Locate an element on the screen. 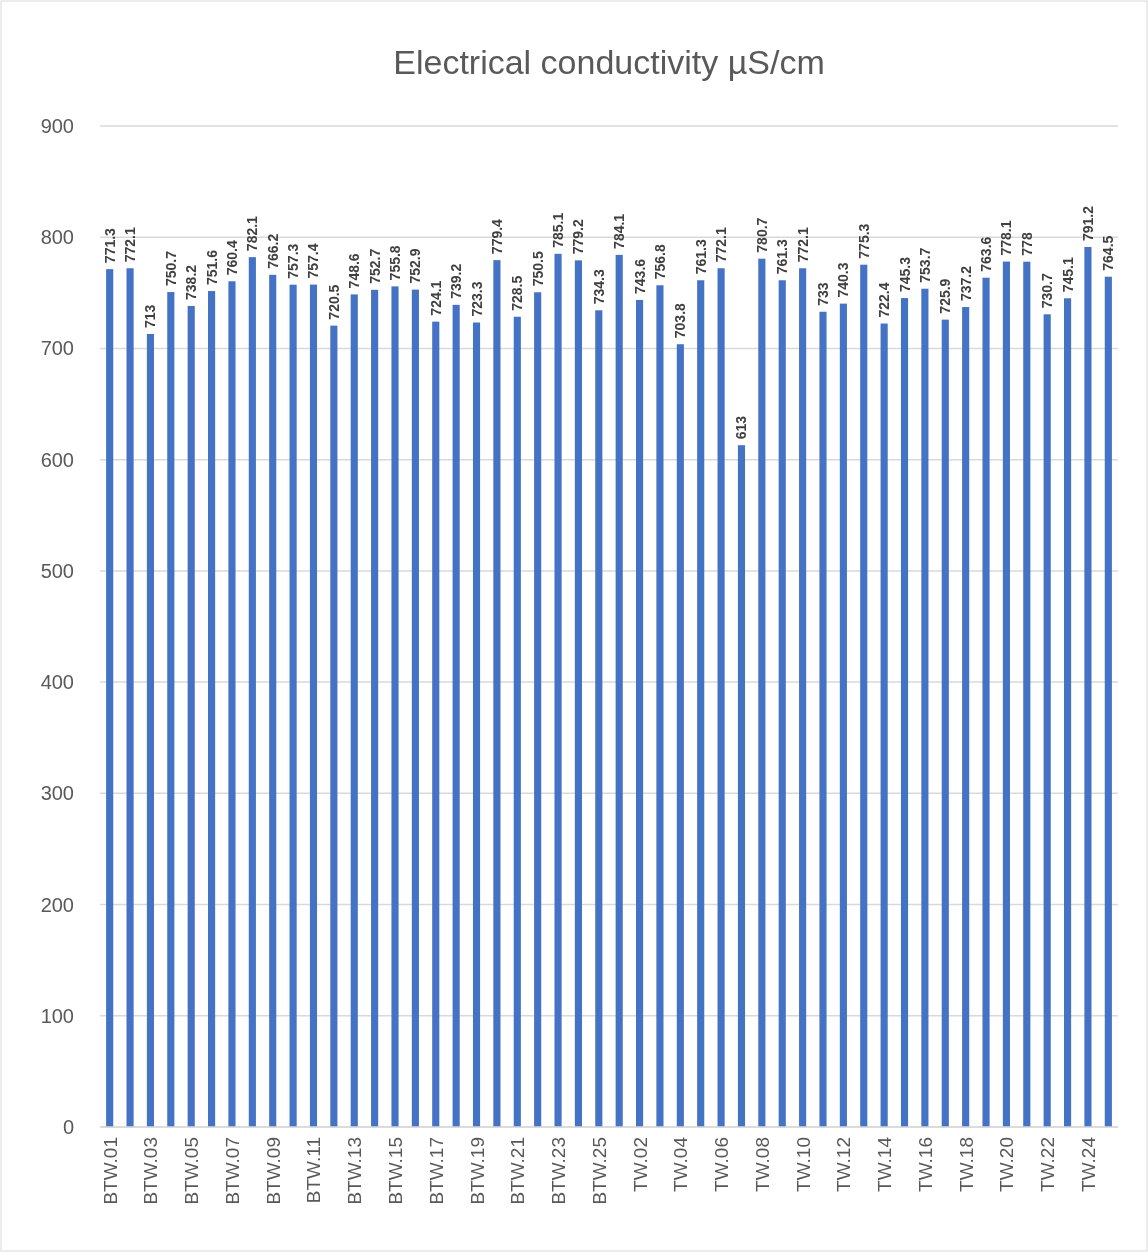 This screenshot has height=1252, width=1148. x-tick-label: BTW.15 is located at coordinates (396, 1171).